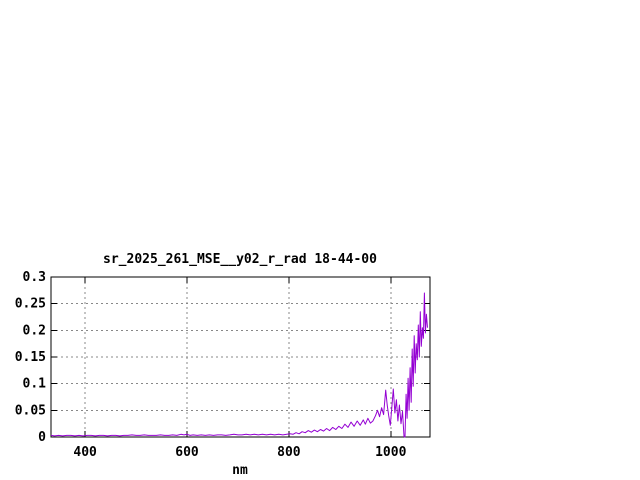 This screenshot has height=480, width=640. Describe the element at coordinates (34, 330) in the screenshot. I see `y-tick-label: 0.2` at that location.